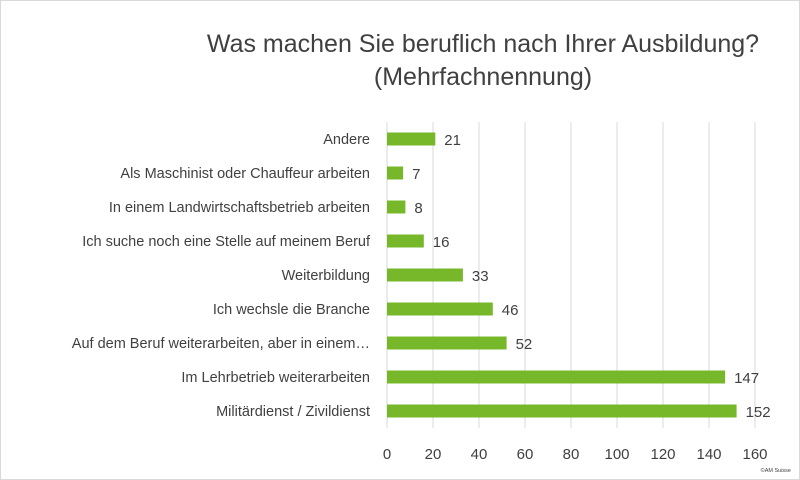 This screenshot has height=480, width=800. Describe the element at coordinates (291, 310) in the screenshot. I see `category-label: Ich wechsle die Branche` at that location.